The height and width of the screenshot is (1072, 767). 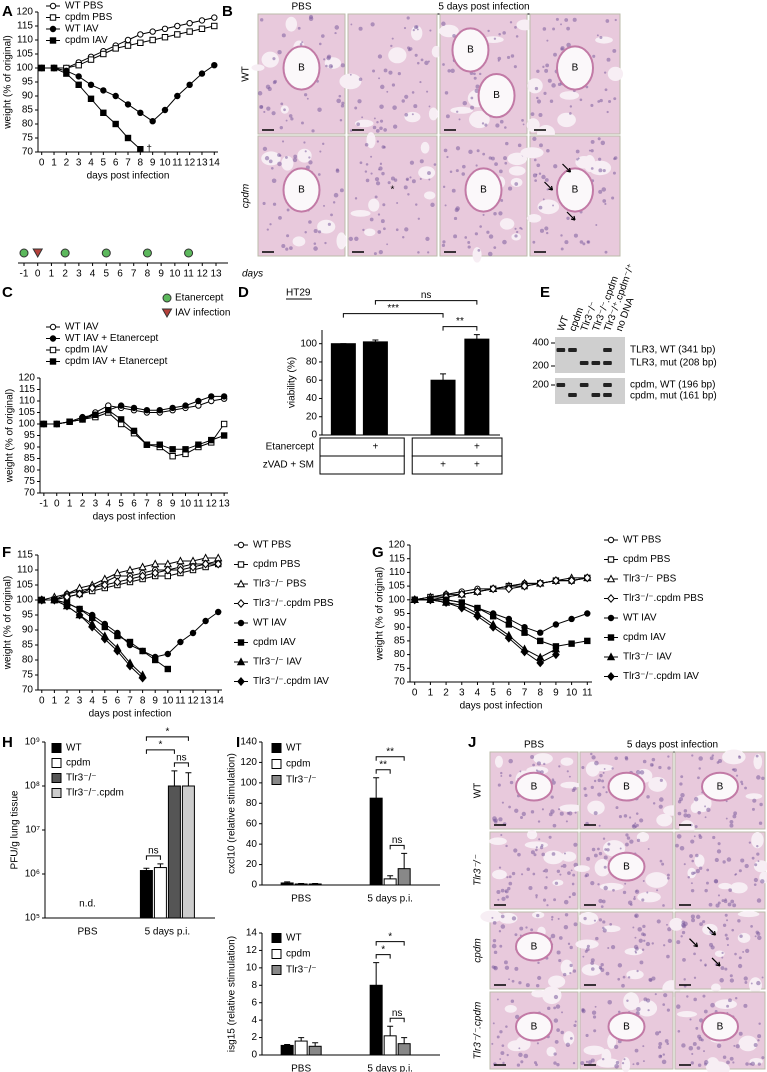 What do you see at coordinates (25, 26) in the screenshot?
I see `y-tick-label: 115` at bounding box center [25, 26].